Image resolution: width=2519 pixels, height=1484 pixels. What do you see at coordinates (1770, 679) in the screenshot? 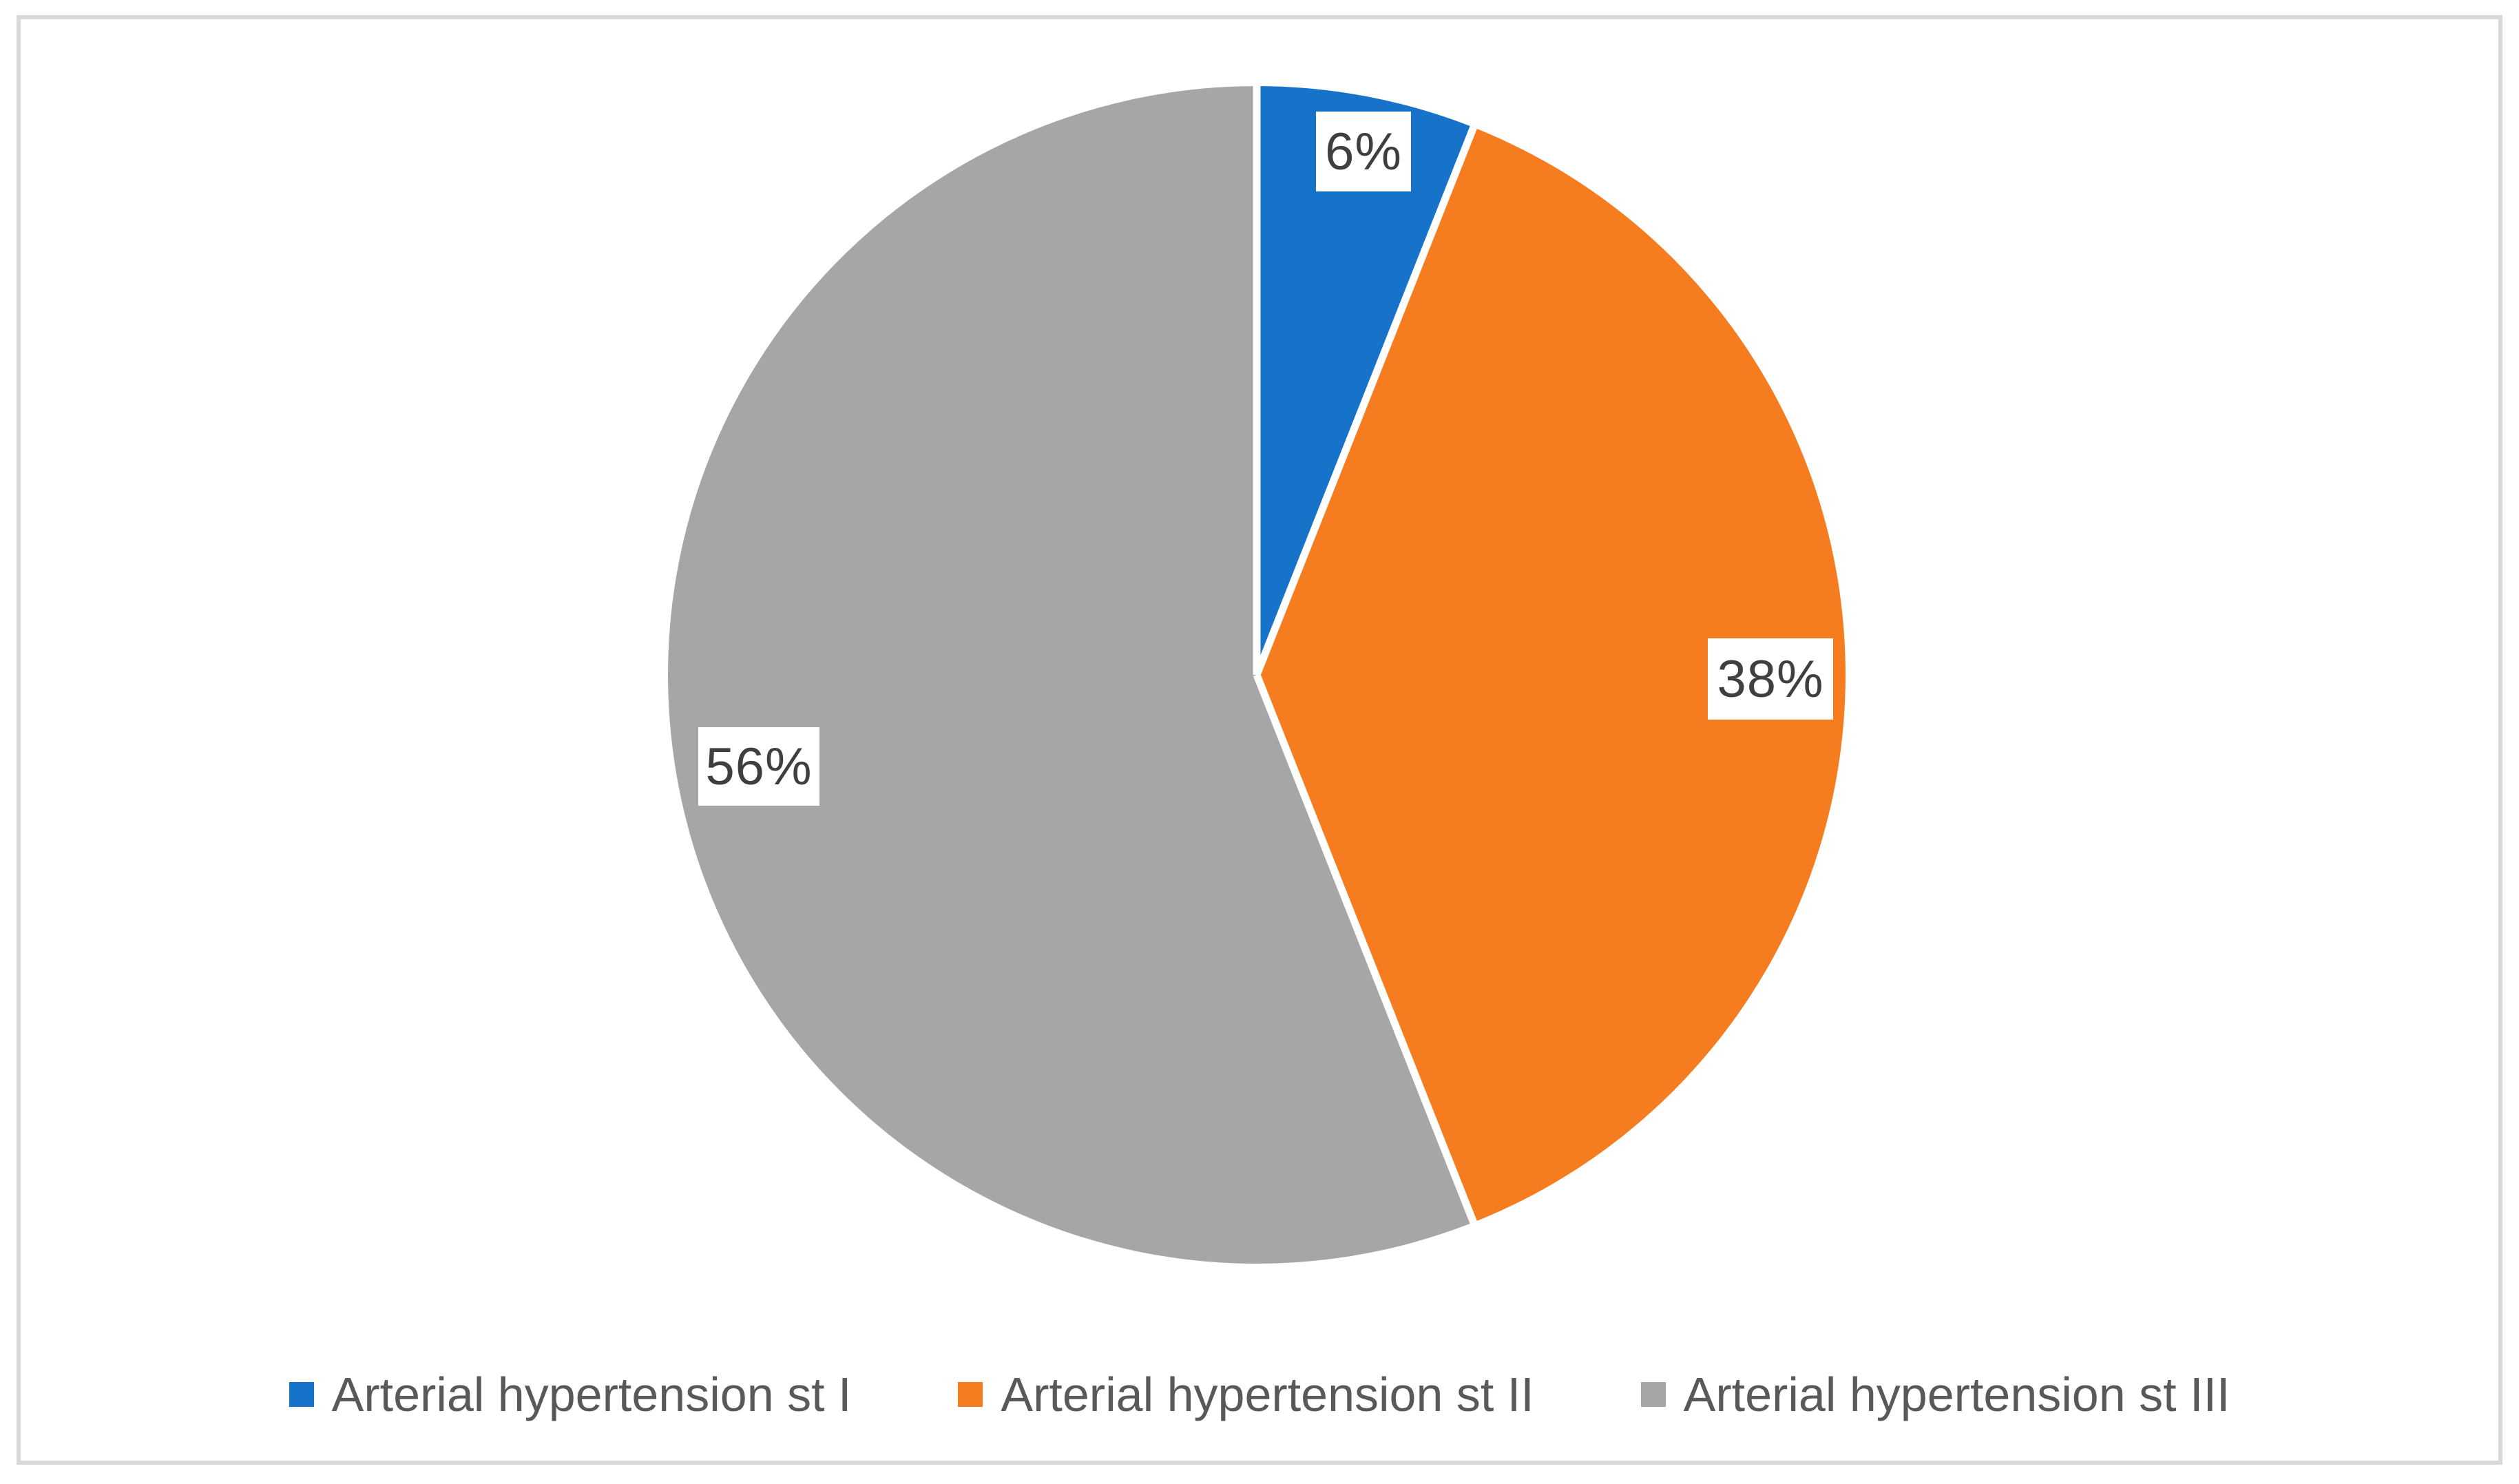
I see `data-label-st2: 38%` at bounding box center [1770, 679].